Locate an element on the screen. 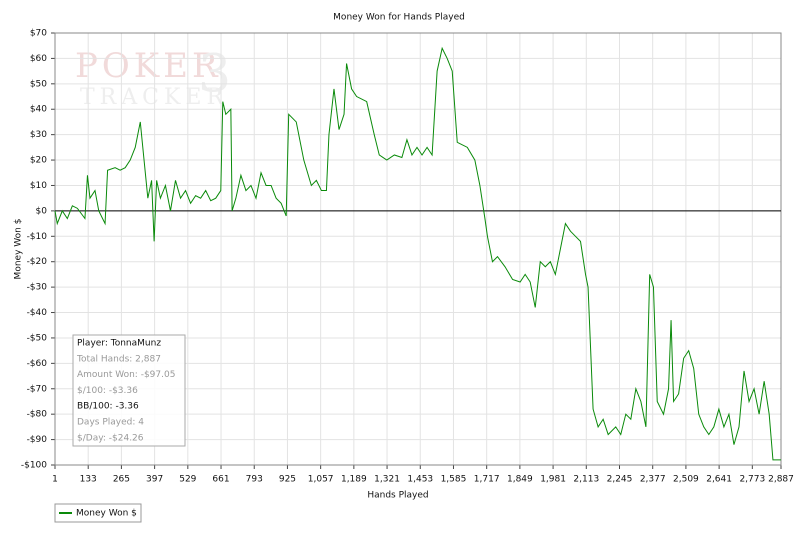 The image size is (799, 536). x-tick-label: 1,849 is located at coordinates (520, 480).